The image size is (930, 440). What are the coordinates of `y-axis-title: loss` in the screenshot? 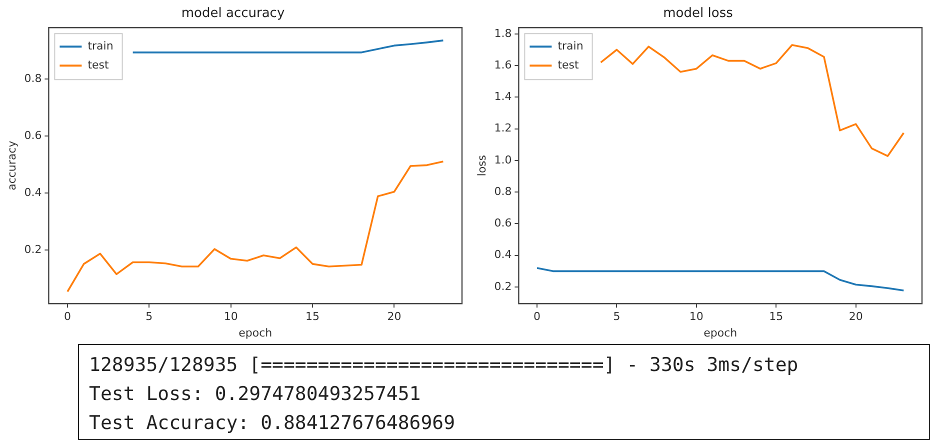 It's located at (481, 165).